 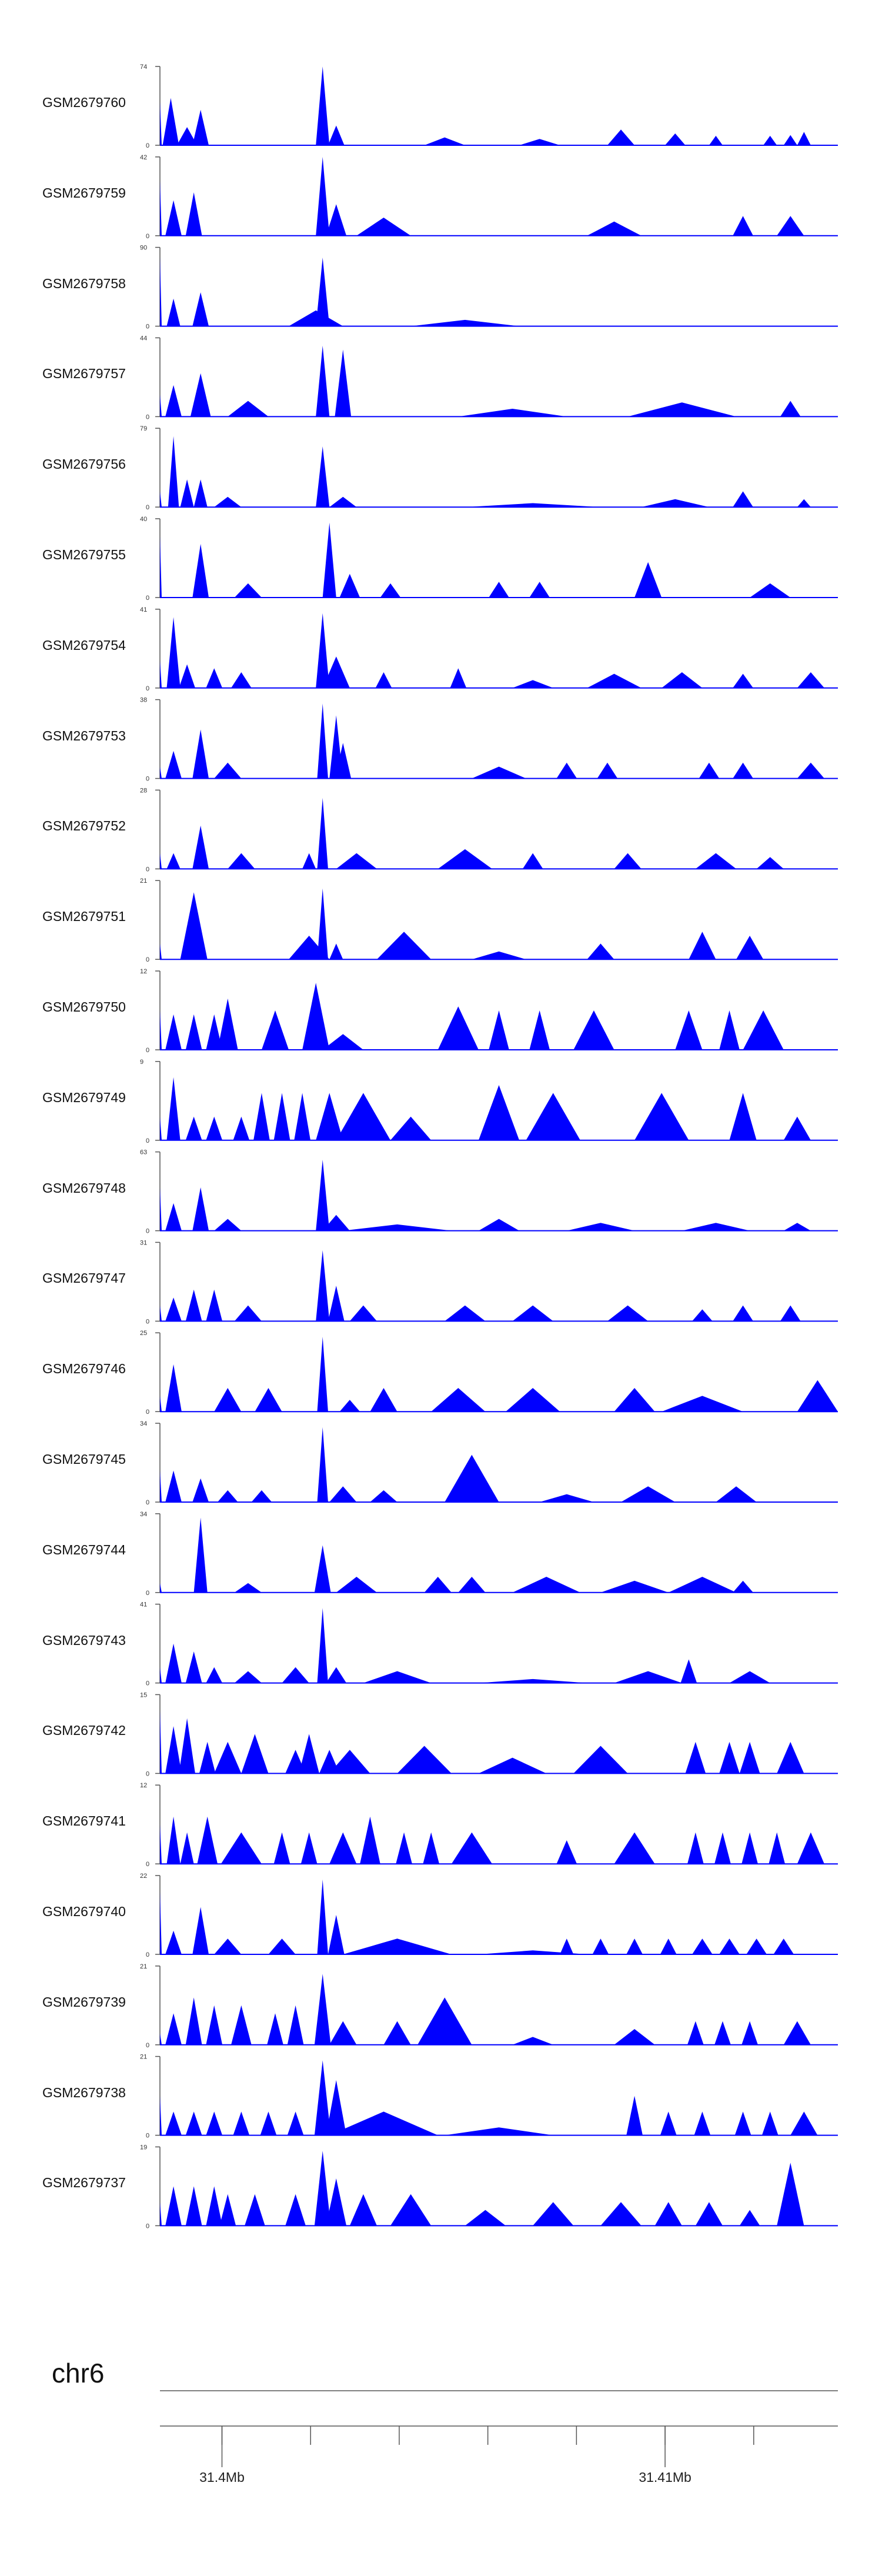 What do you see at coordinates (489, 1644) in the screenshot?
I see `track-plot: 41 0` at bounding box center [489, 1644].